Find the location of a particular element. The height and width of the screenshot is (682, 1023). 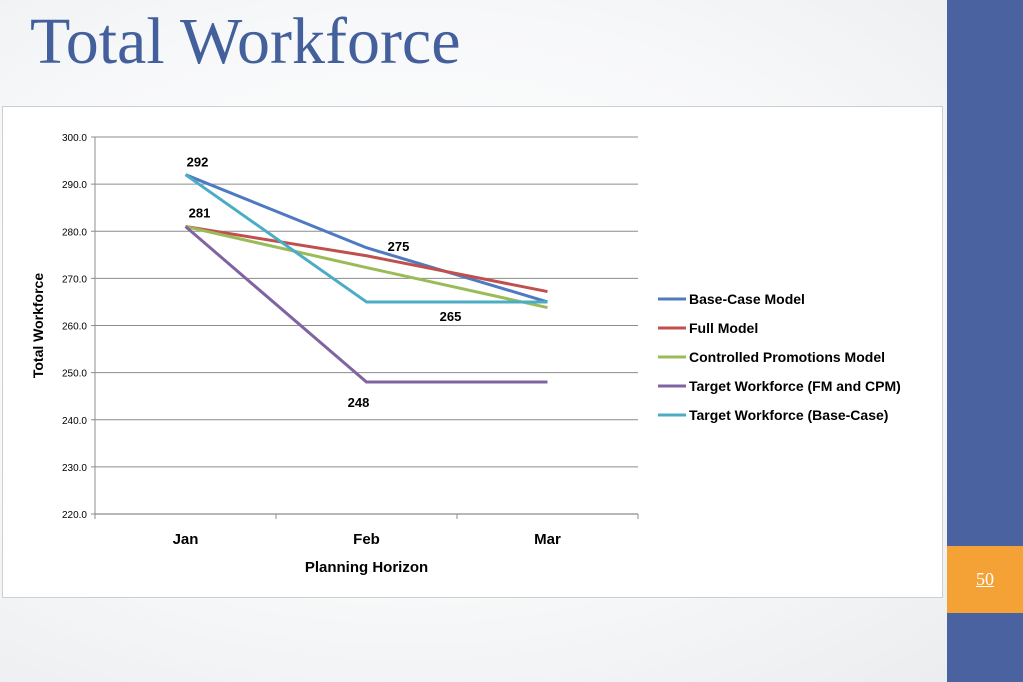

x-axis-title: Planning Horizon is located at coordinates (366, 567).